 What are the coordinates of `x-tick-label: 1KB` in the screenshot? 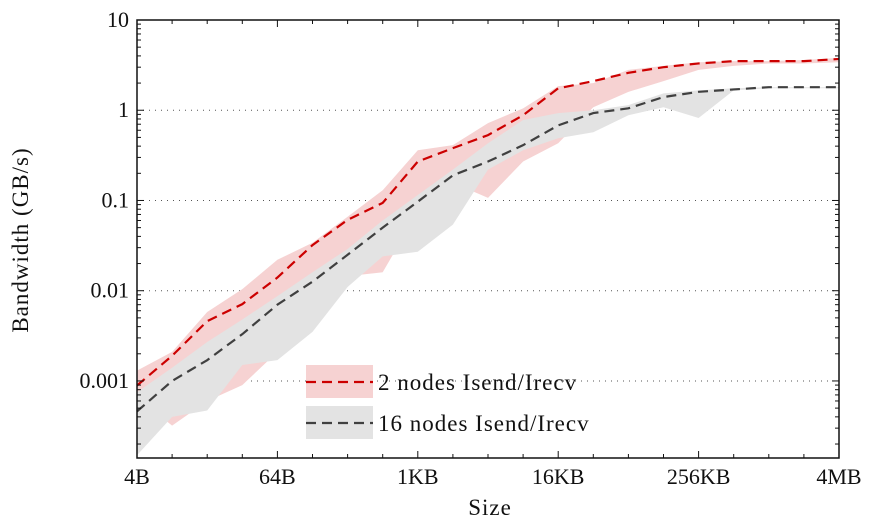 It's located at (418, 476).